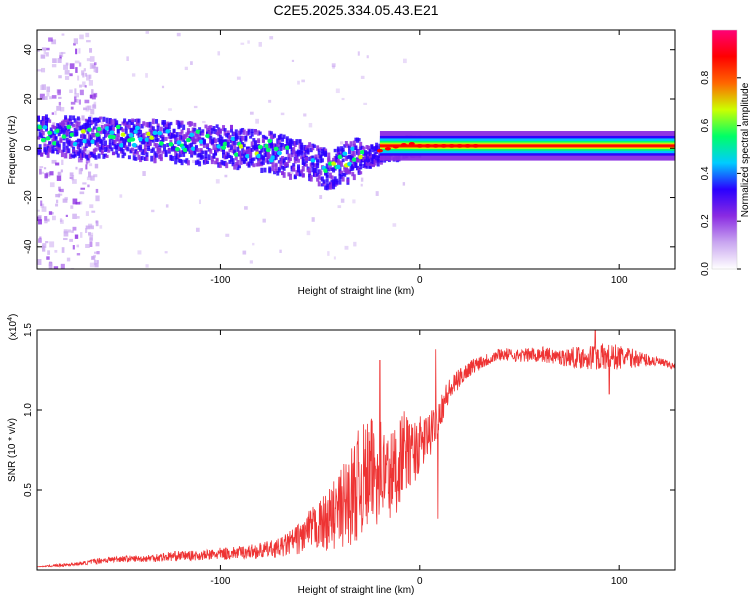 This screenshot has width=750, height=600. I want to click on snr-y-label: SNR (10 * v/v), so click(12, 450).